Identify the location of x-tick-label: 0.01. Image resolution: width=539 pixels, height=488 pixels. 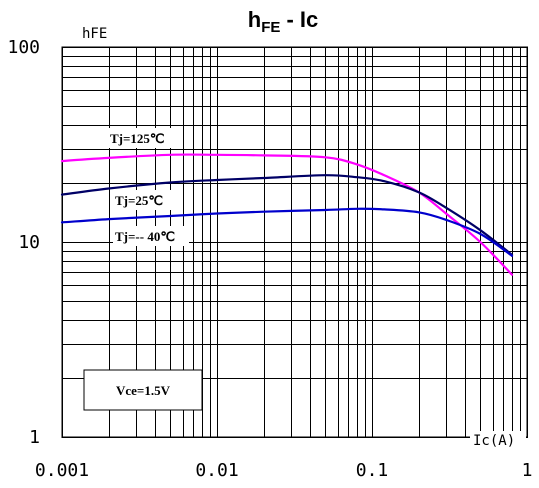
(216, 470).